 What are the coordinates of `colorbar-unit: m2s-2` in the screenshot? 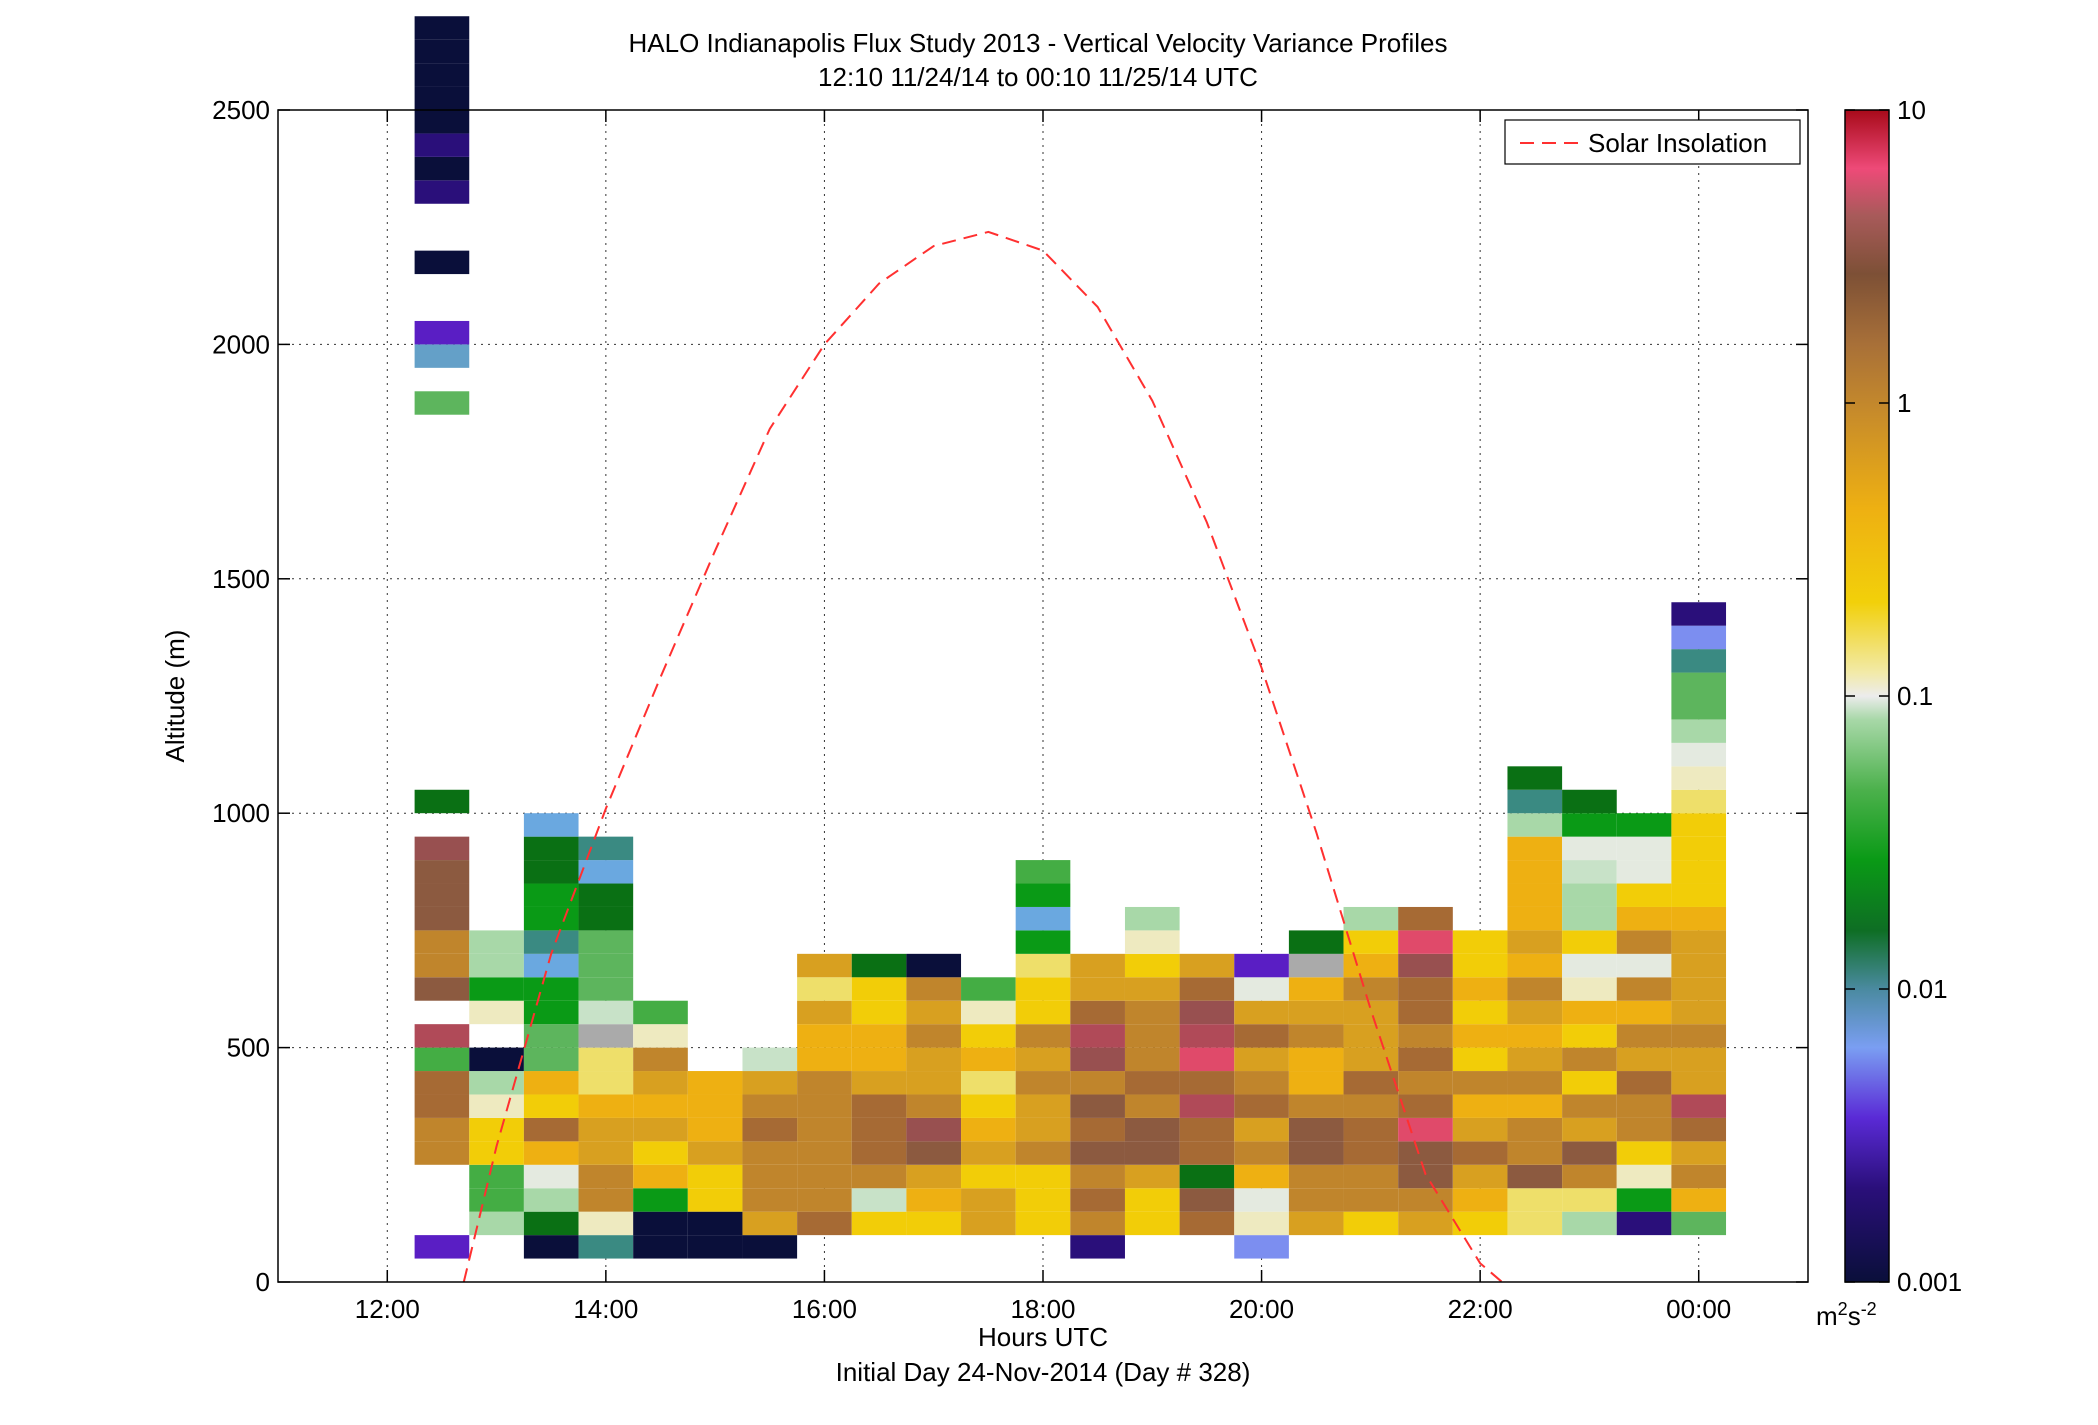 It's located at (1846, 1315).